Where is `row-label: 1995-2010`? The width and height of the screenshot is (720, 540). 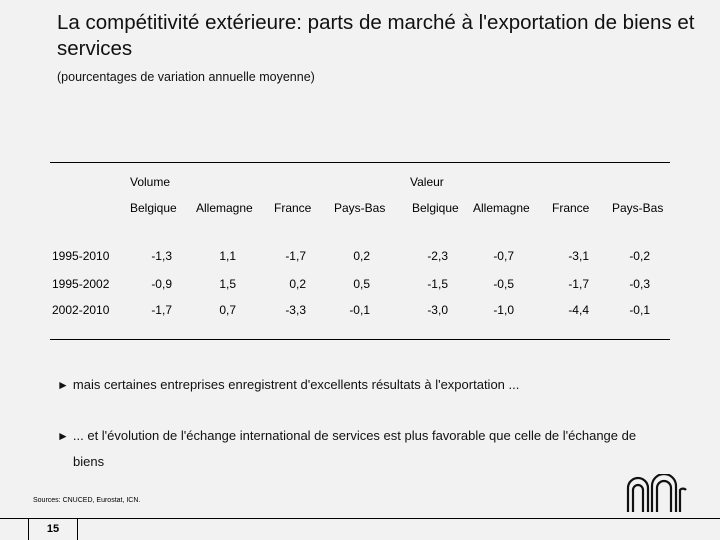
row-label: 1995-2010 is located at coordinates (81, 256).